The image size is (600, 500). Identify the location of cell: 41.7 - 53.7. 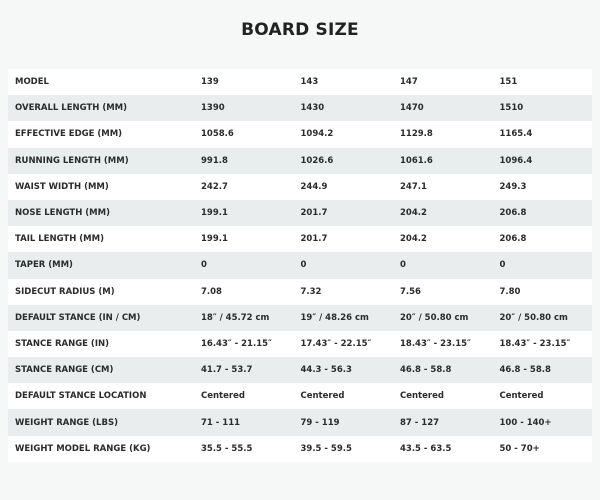
(244, 370).